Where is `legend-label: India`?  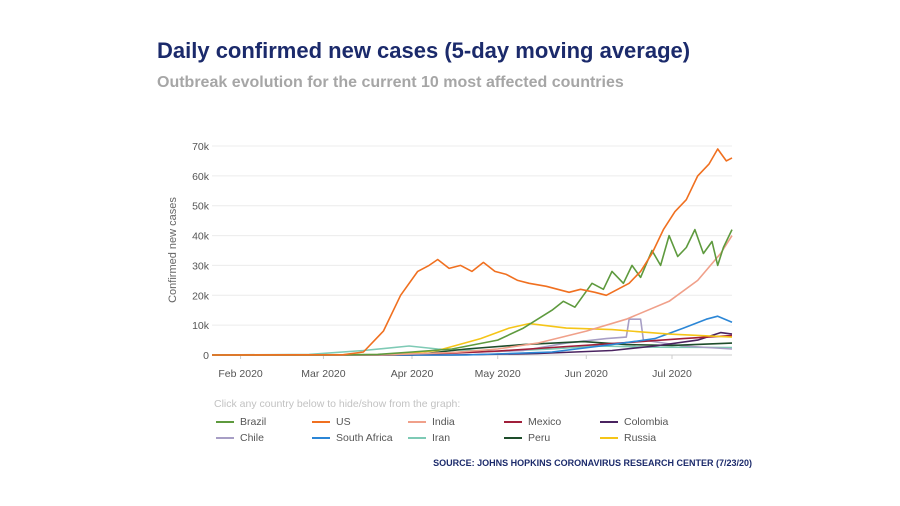
legend-label: India is located at coordinates (443, 422).